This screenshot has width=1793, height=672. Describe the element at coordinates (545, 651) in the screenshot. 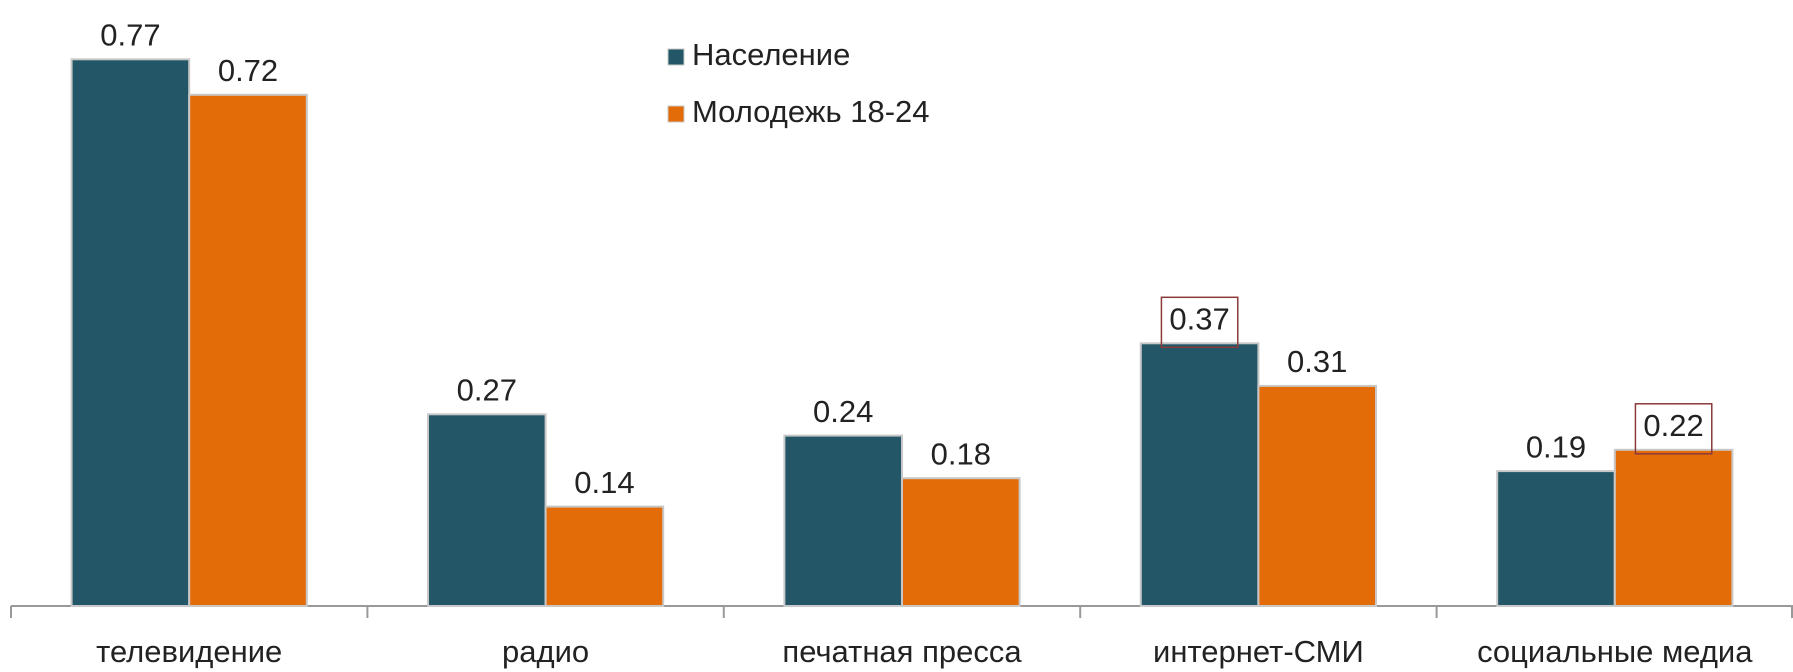

I see `x-tick-label: радио` at that location.